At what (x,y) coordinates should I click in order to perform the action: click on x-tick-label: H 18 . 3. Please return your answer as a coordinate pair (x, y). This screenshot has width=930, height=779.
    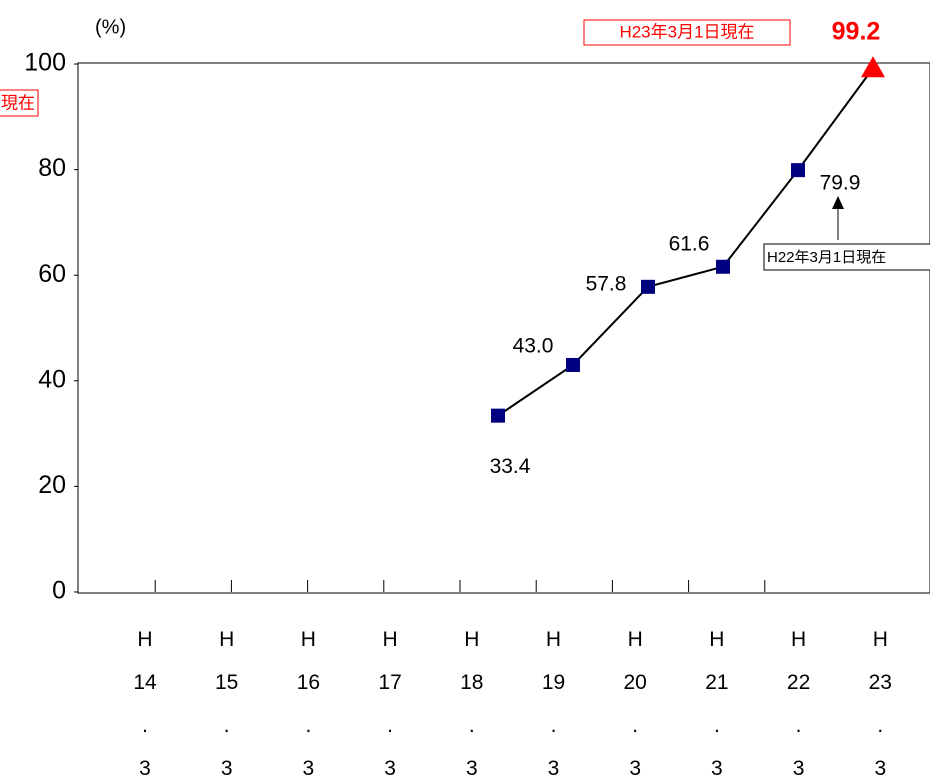
    Looking at the image, I should click on (472, 703).